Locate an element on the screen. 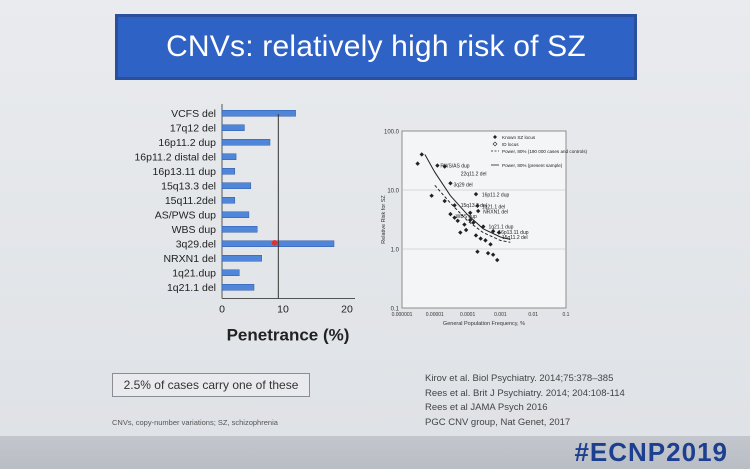  legend-entry: Power, 80% (present sample) is located at coordinates (532, 165).